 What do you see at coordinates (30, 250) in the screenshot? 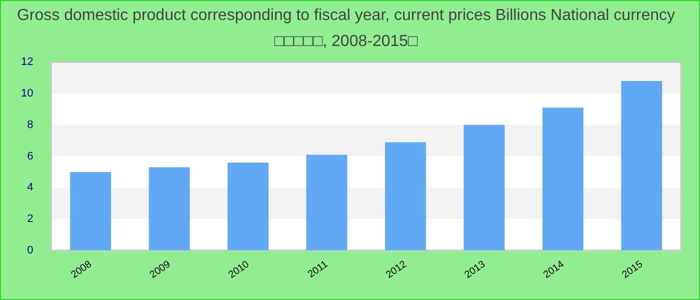
I see `y-tick-label: 0` at bounding box center [30, 250].